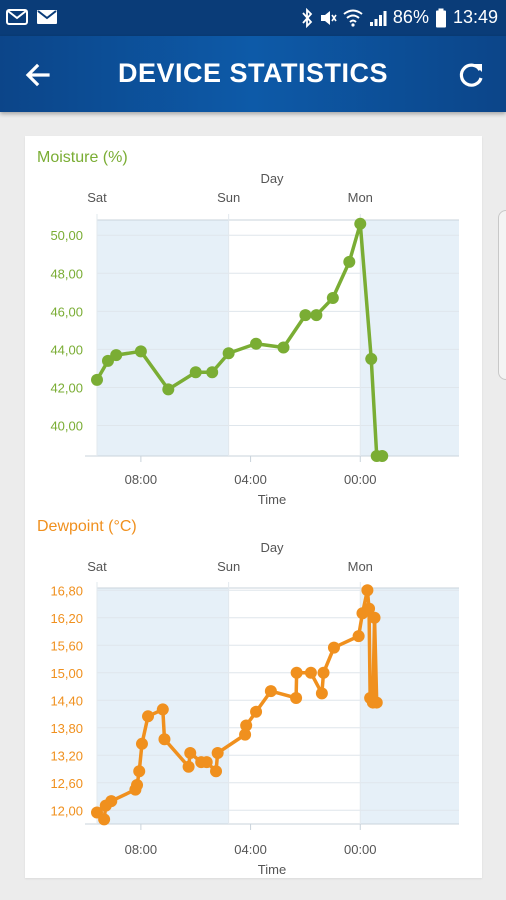  Describe the element at coordinates (66, 311) in the screenshot. I see `y-tick-label: 46,00` at that location.